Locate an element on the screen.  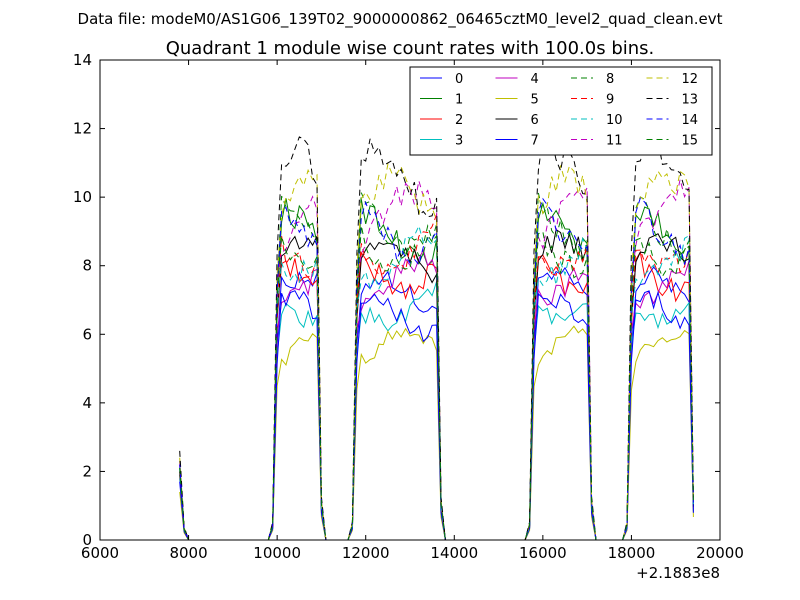
legend-box is located at coordinates (561, 111).